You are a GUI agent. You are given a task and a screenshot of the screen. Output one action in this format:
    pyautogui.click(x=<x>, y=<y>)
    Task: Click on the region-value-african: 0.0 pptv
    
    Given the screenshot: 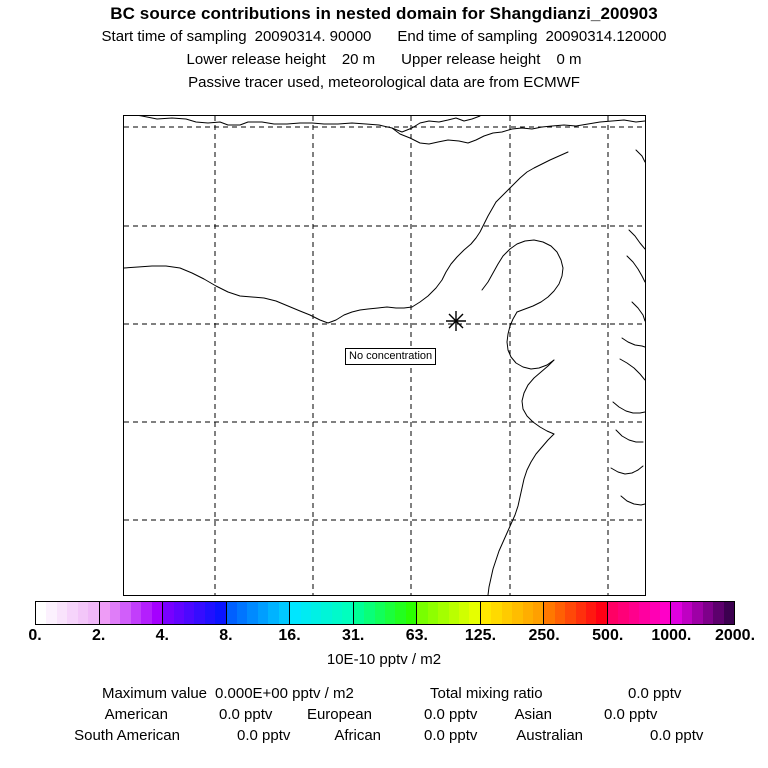 What is the action you would take?
    pyautogui.click(x=451, y=735)
    